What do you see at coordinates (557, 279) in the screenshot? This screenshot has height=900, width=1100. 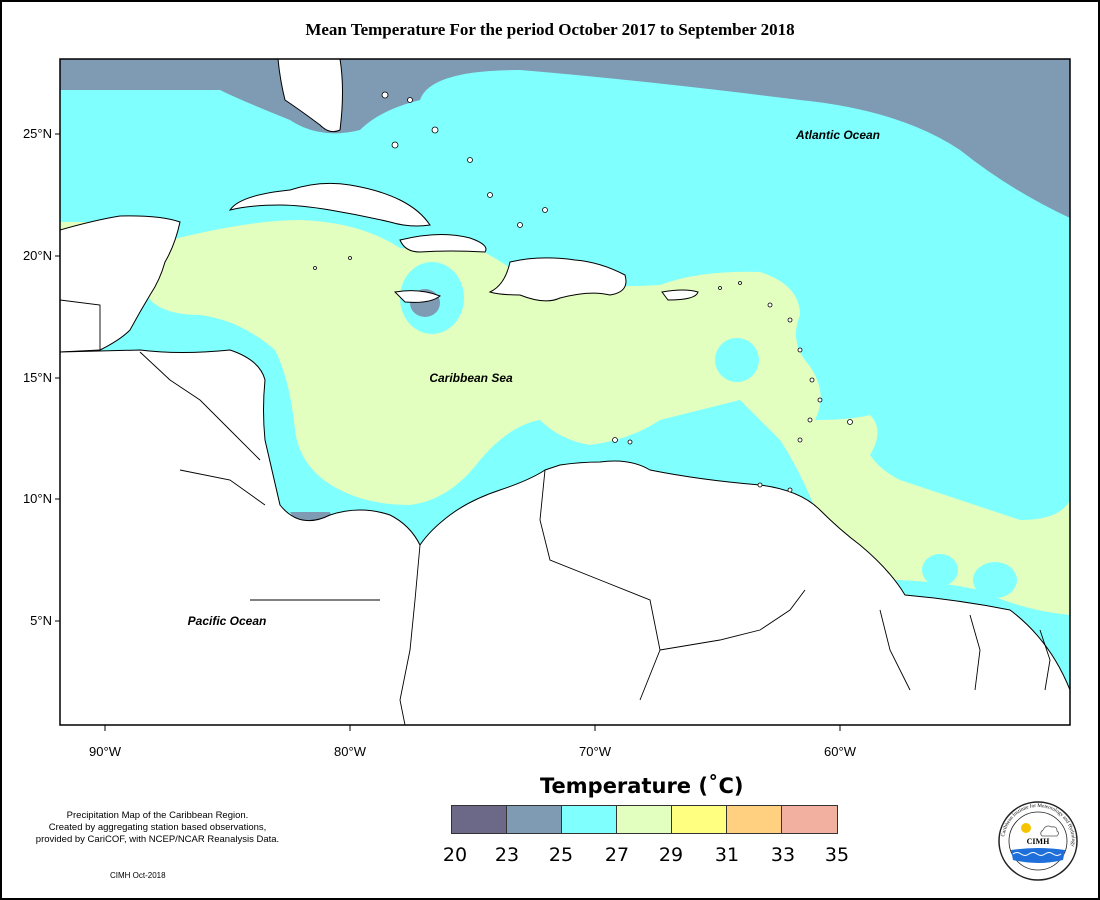 I see `hispaniola` at bounding box center [557, 279].